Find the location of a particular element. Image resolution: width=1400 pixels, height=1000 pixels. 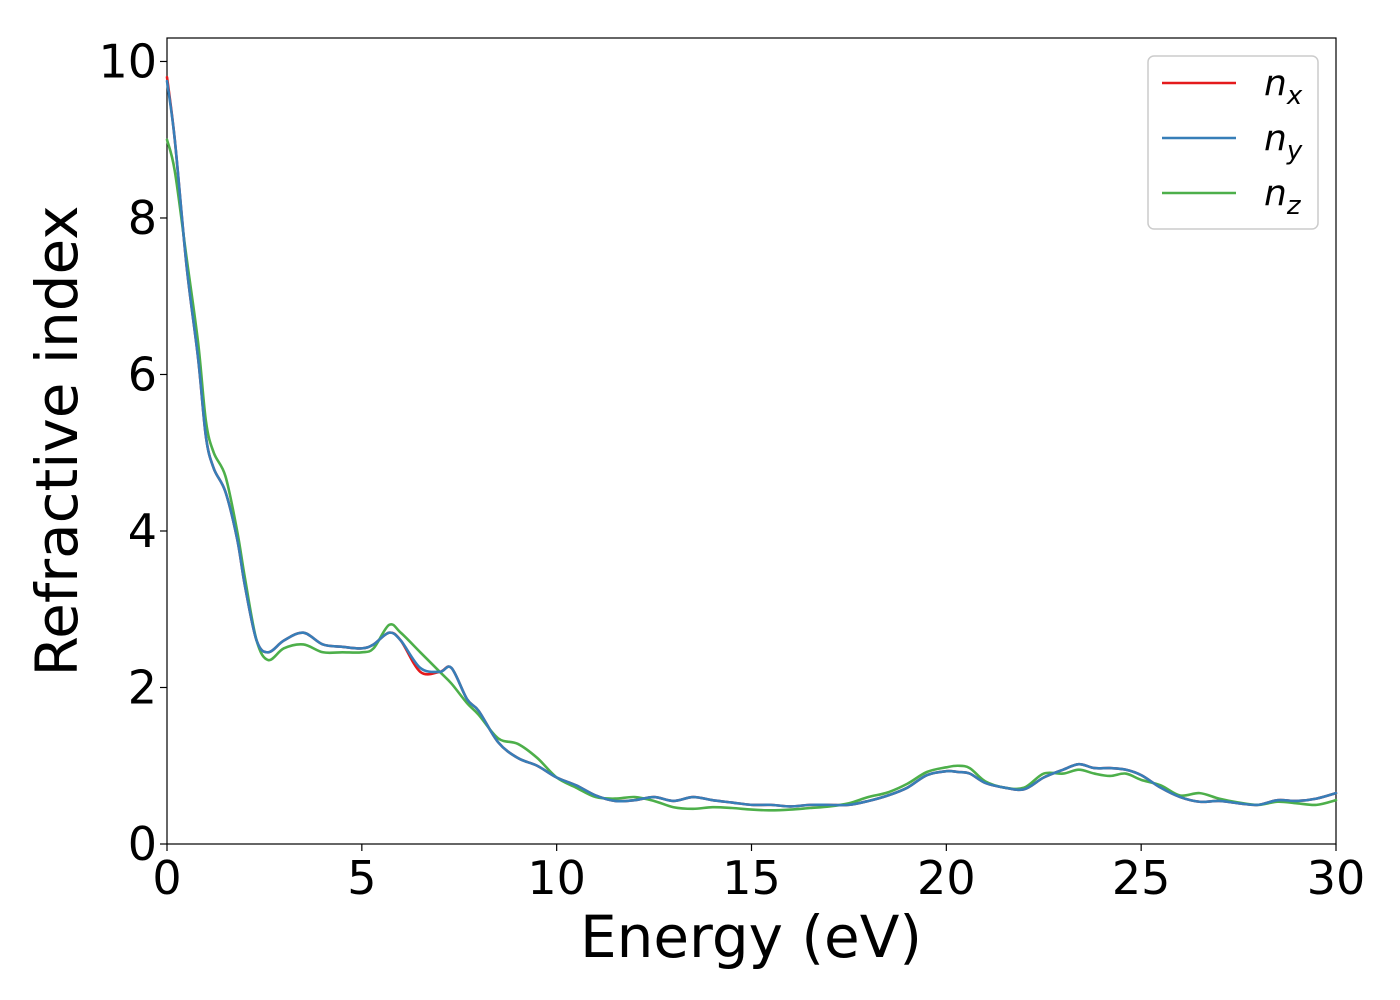

legend-items: nx ny nz is located at coordinates (1232, 142).